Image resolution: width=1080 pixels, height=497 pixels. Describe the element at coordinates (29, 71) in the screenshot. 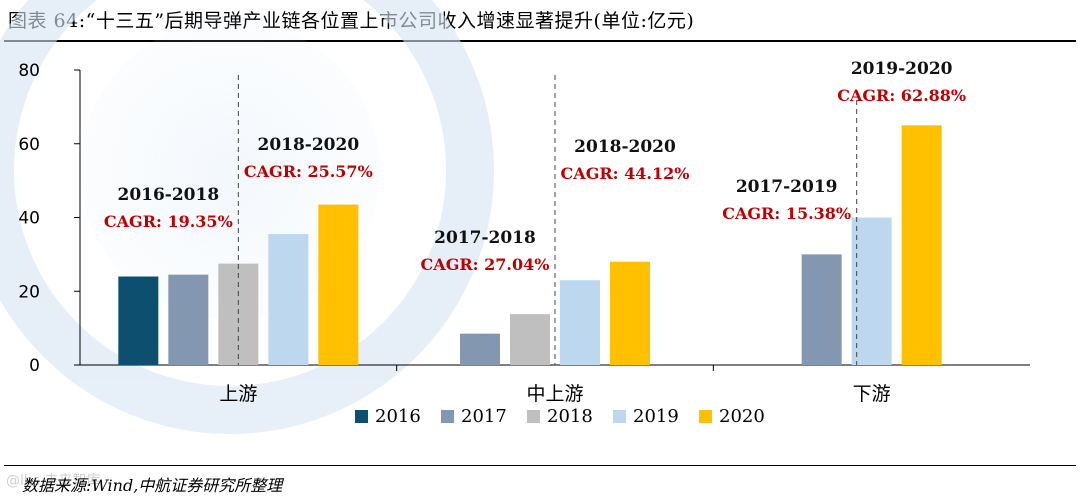

I see `y-tick-label: 80` at that location.